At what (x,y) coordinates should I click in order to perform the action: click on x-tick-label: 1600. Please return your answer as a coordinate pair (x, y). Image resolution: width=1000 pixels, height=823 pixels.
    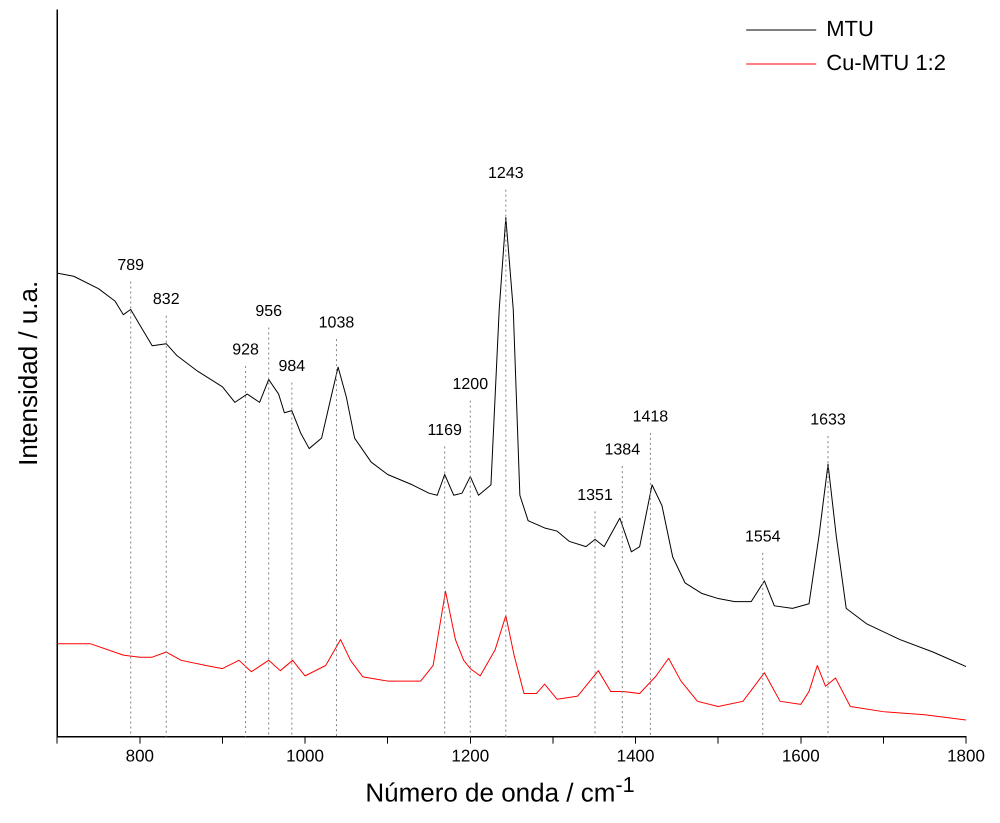
    Looking at the image, I should click on (801, 756).